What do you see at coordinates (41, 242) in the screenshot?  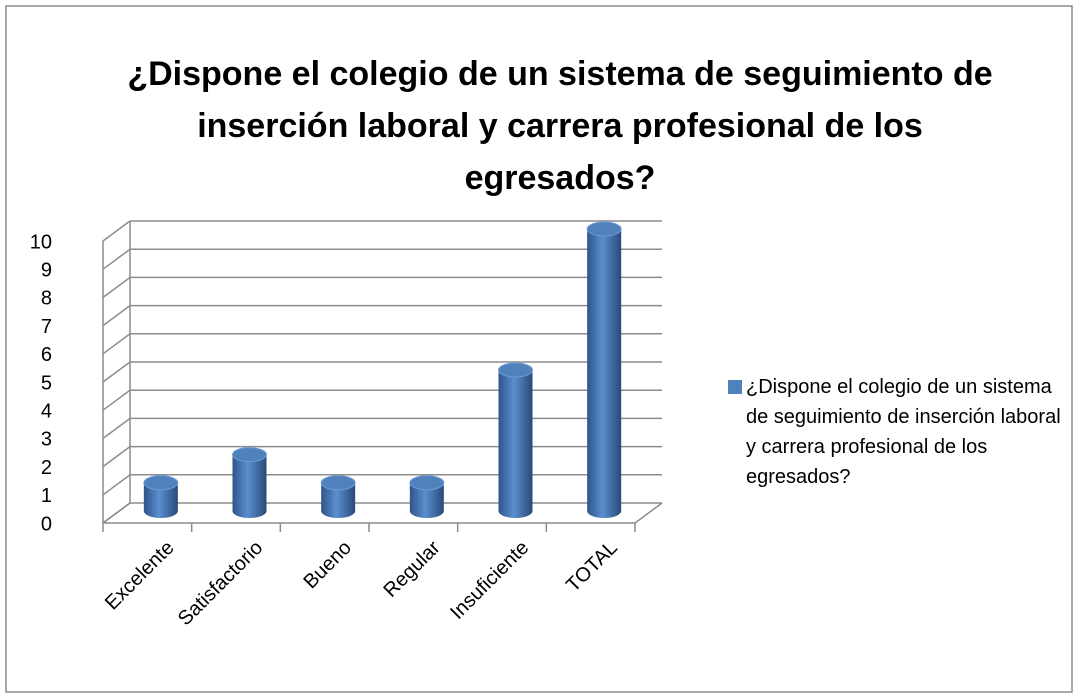 I see `y-tick-label: 10` at bounding box center [41, 242].